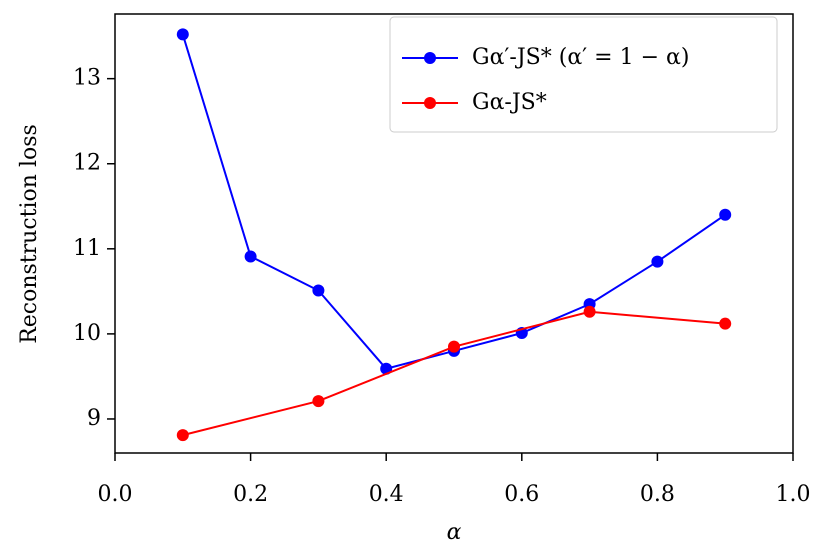 The image size is (830, 555). What do you see at coordinates (583, 74) in the screenshot?
I see `legend-box` at bounding box center [583, 74].